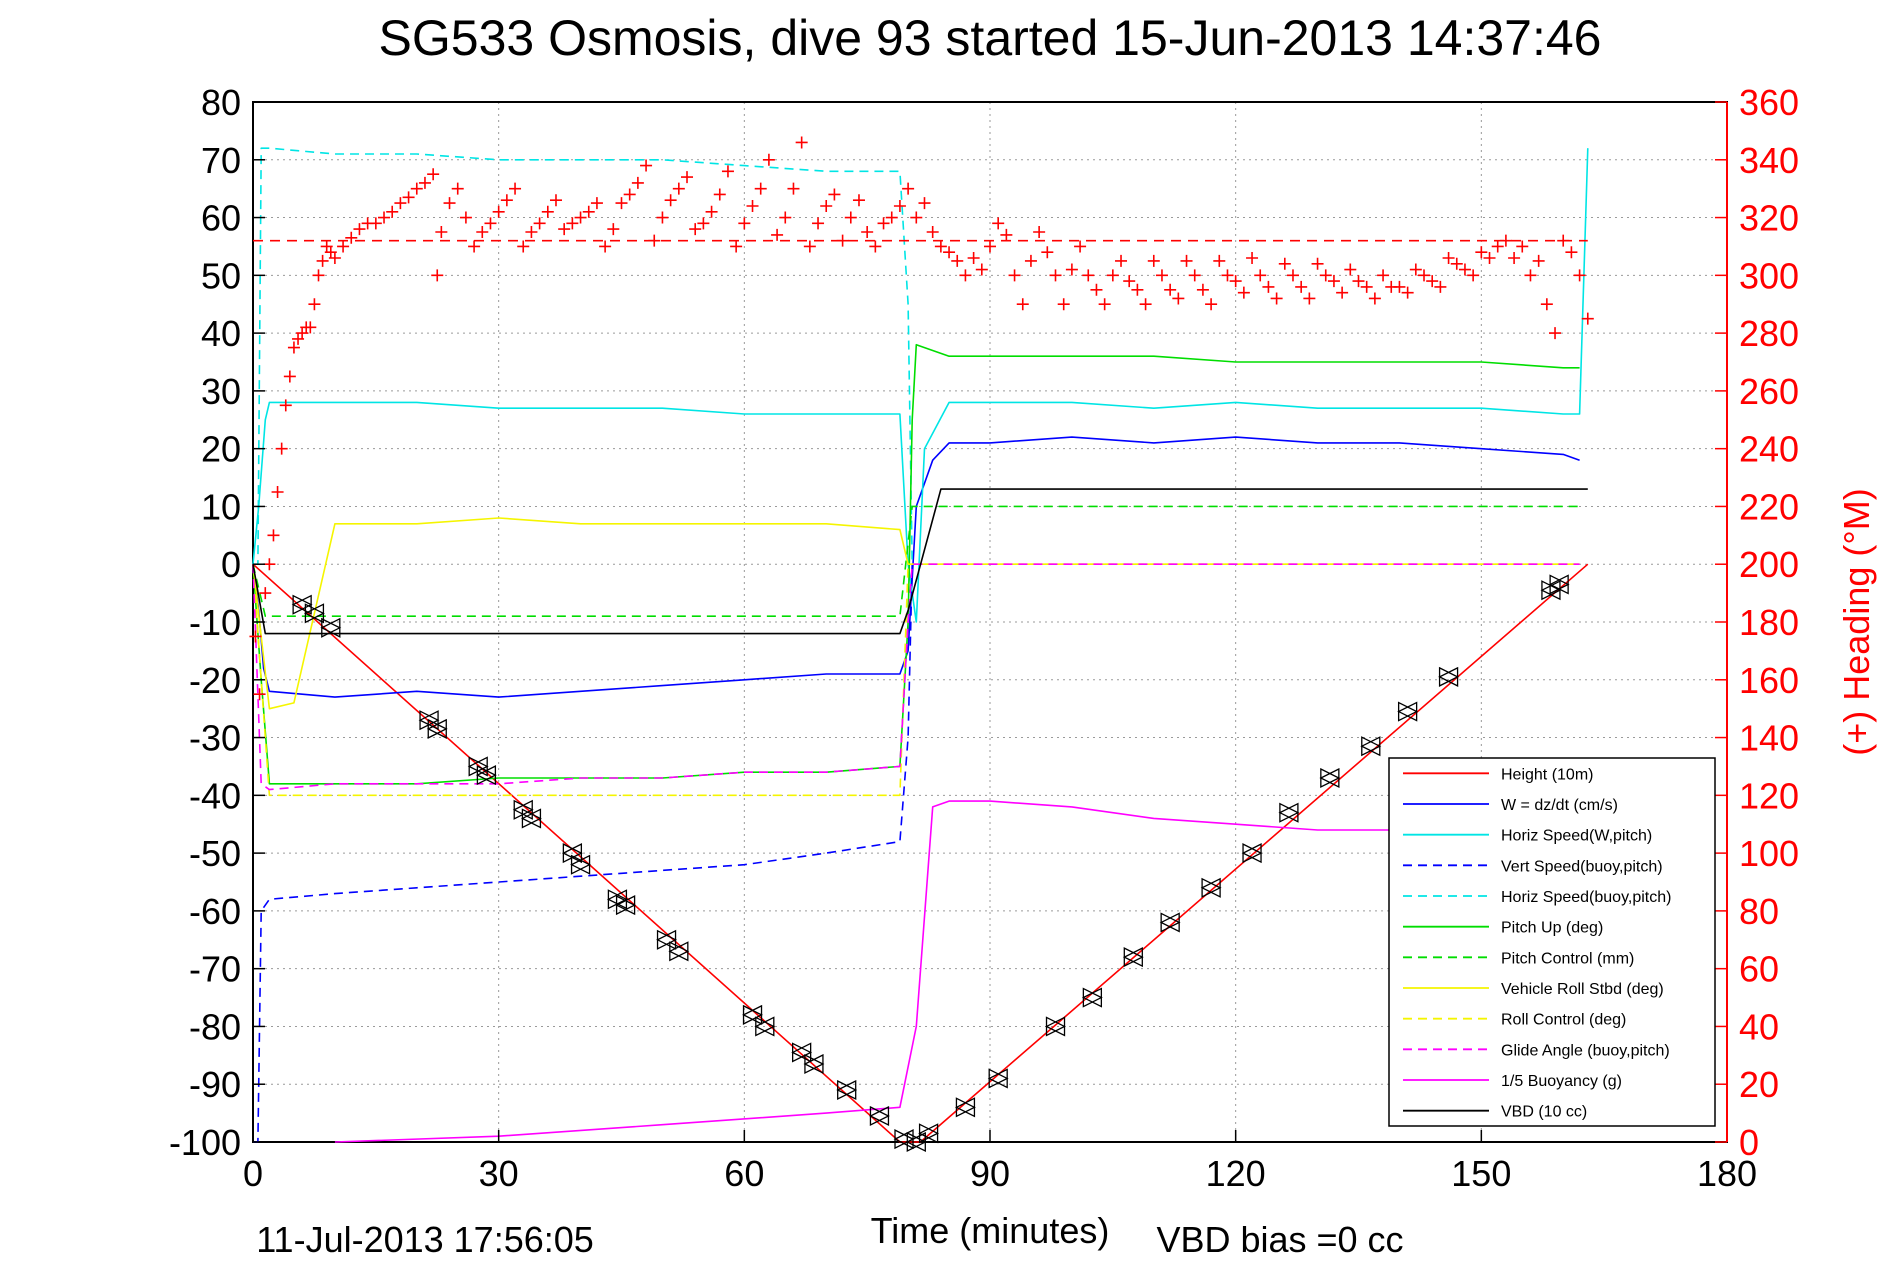  I want to click on y-left-tick-label: -100, so click(205, 1142).